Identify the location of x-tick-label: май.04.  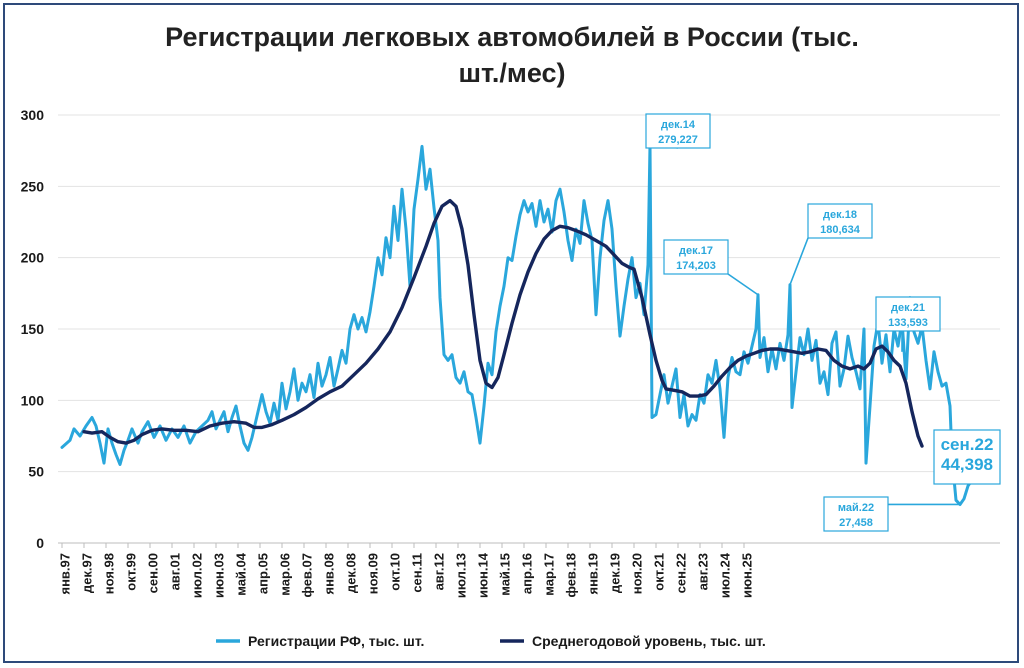
(240, 574).